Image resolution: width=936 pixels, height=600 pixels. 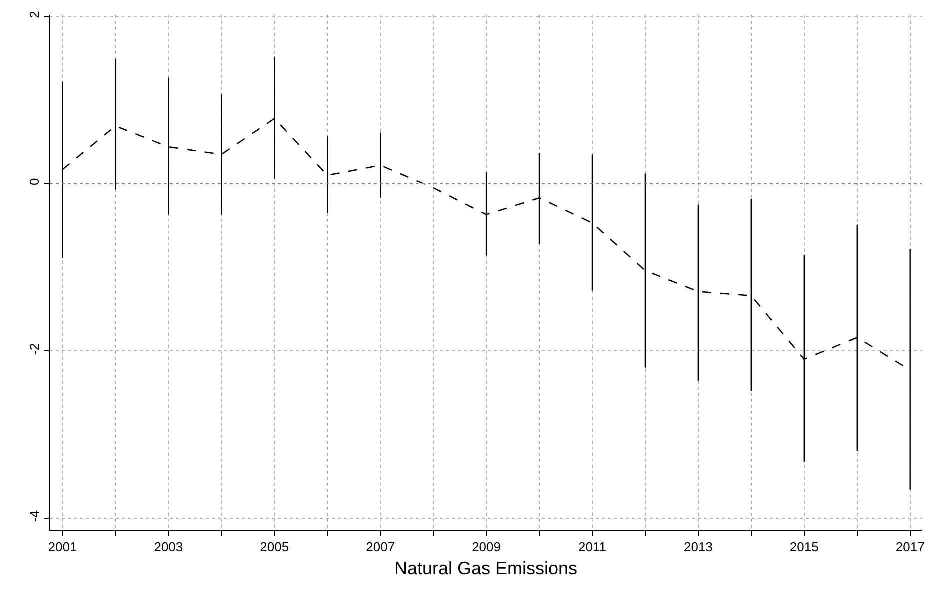 I want to click on y-tick-label: -4, so click(x=34, y=516).